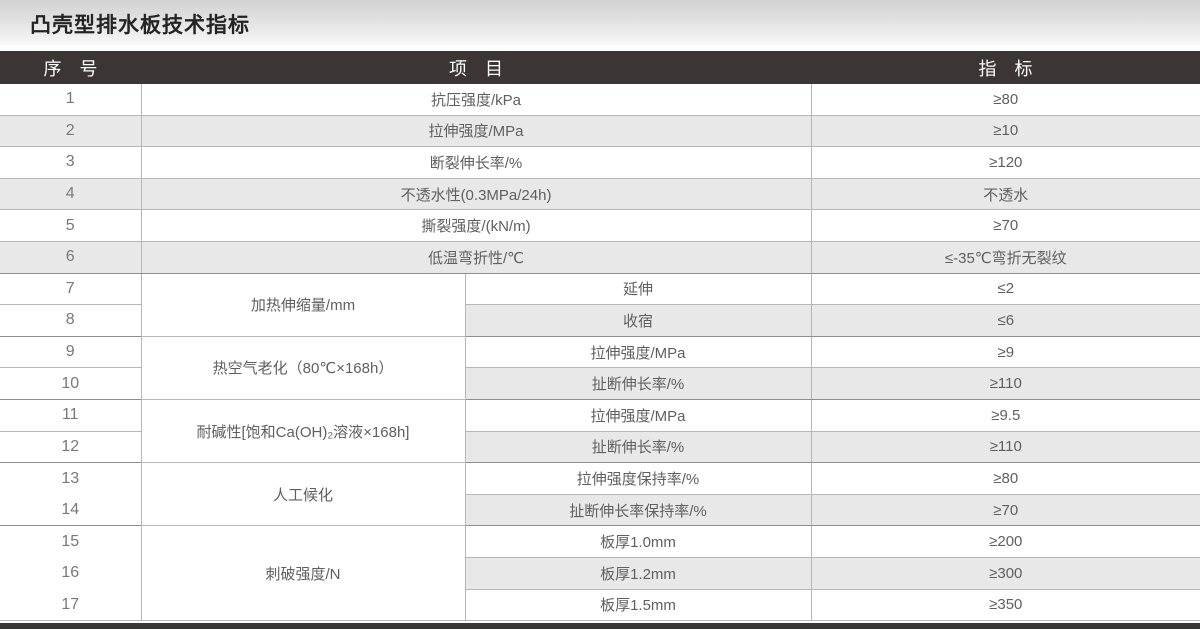 The height and width of the screenshot is (630, 1200). Describe the element at coordinates (1005, 352) in the screenshot. I see `row-value: ≥9` at that location.